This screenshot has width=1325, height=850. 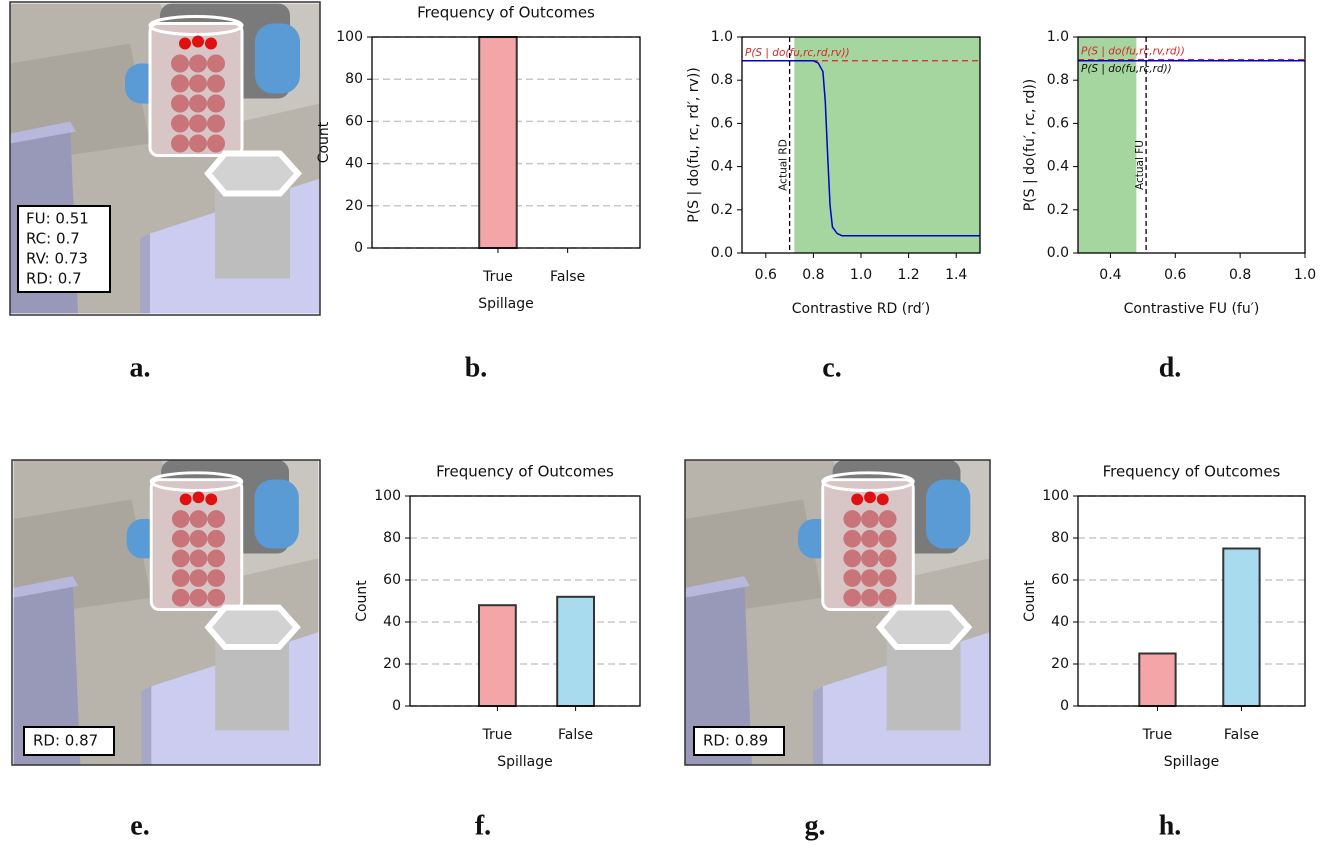 What do you see at coordinates (1140, 165) in the screenshot?
I see `vertical-line-label: Actual FU` at bounding box center [1140, 165].